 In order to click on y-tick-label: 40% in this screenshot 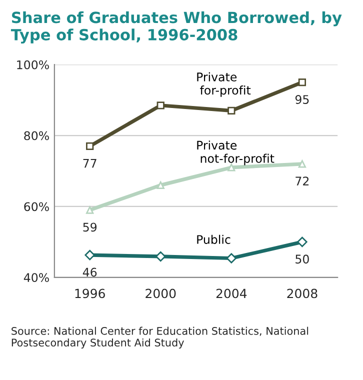, I will do `click(36, 277)`.